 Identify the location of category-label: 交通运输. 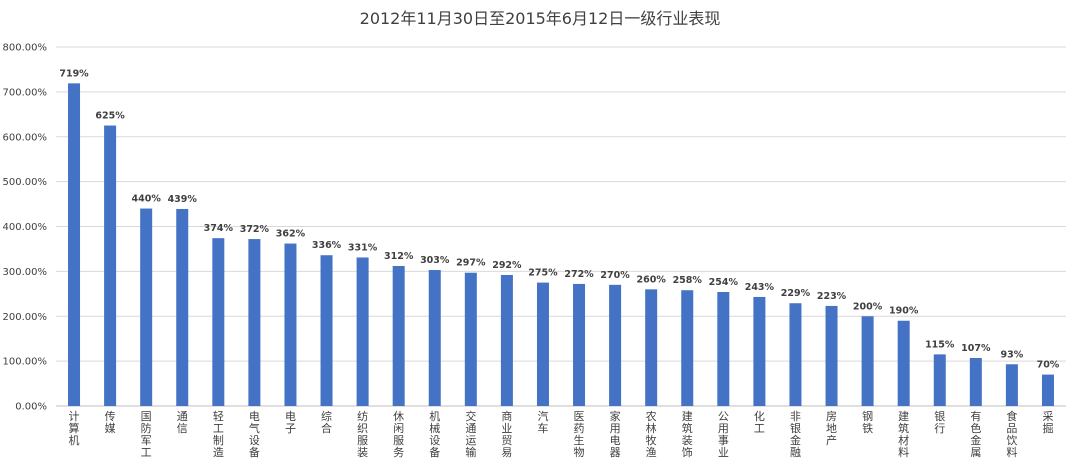
(470, 434).